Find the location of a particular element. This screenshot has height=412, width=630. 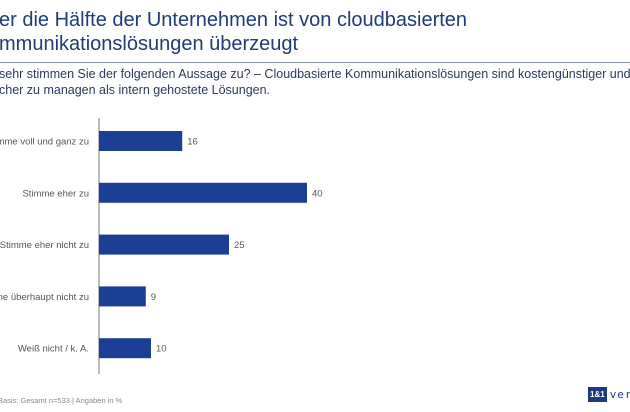

brand-logo: 1&1 vers is located at coordinates (609, 394).